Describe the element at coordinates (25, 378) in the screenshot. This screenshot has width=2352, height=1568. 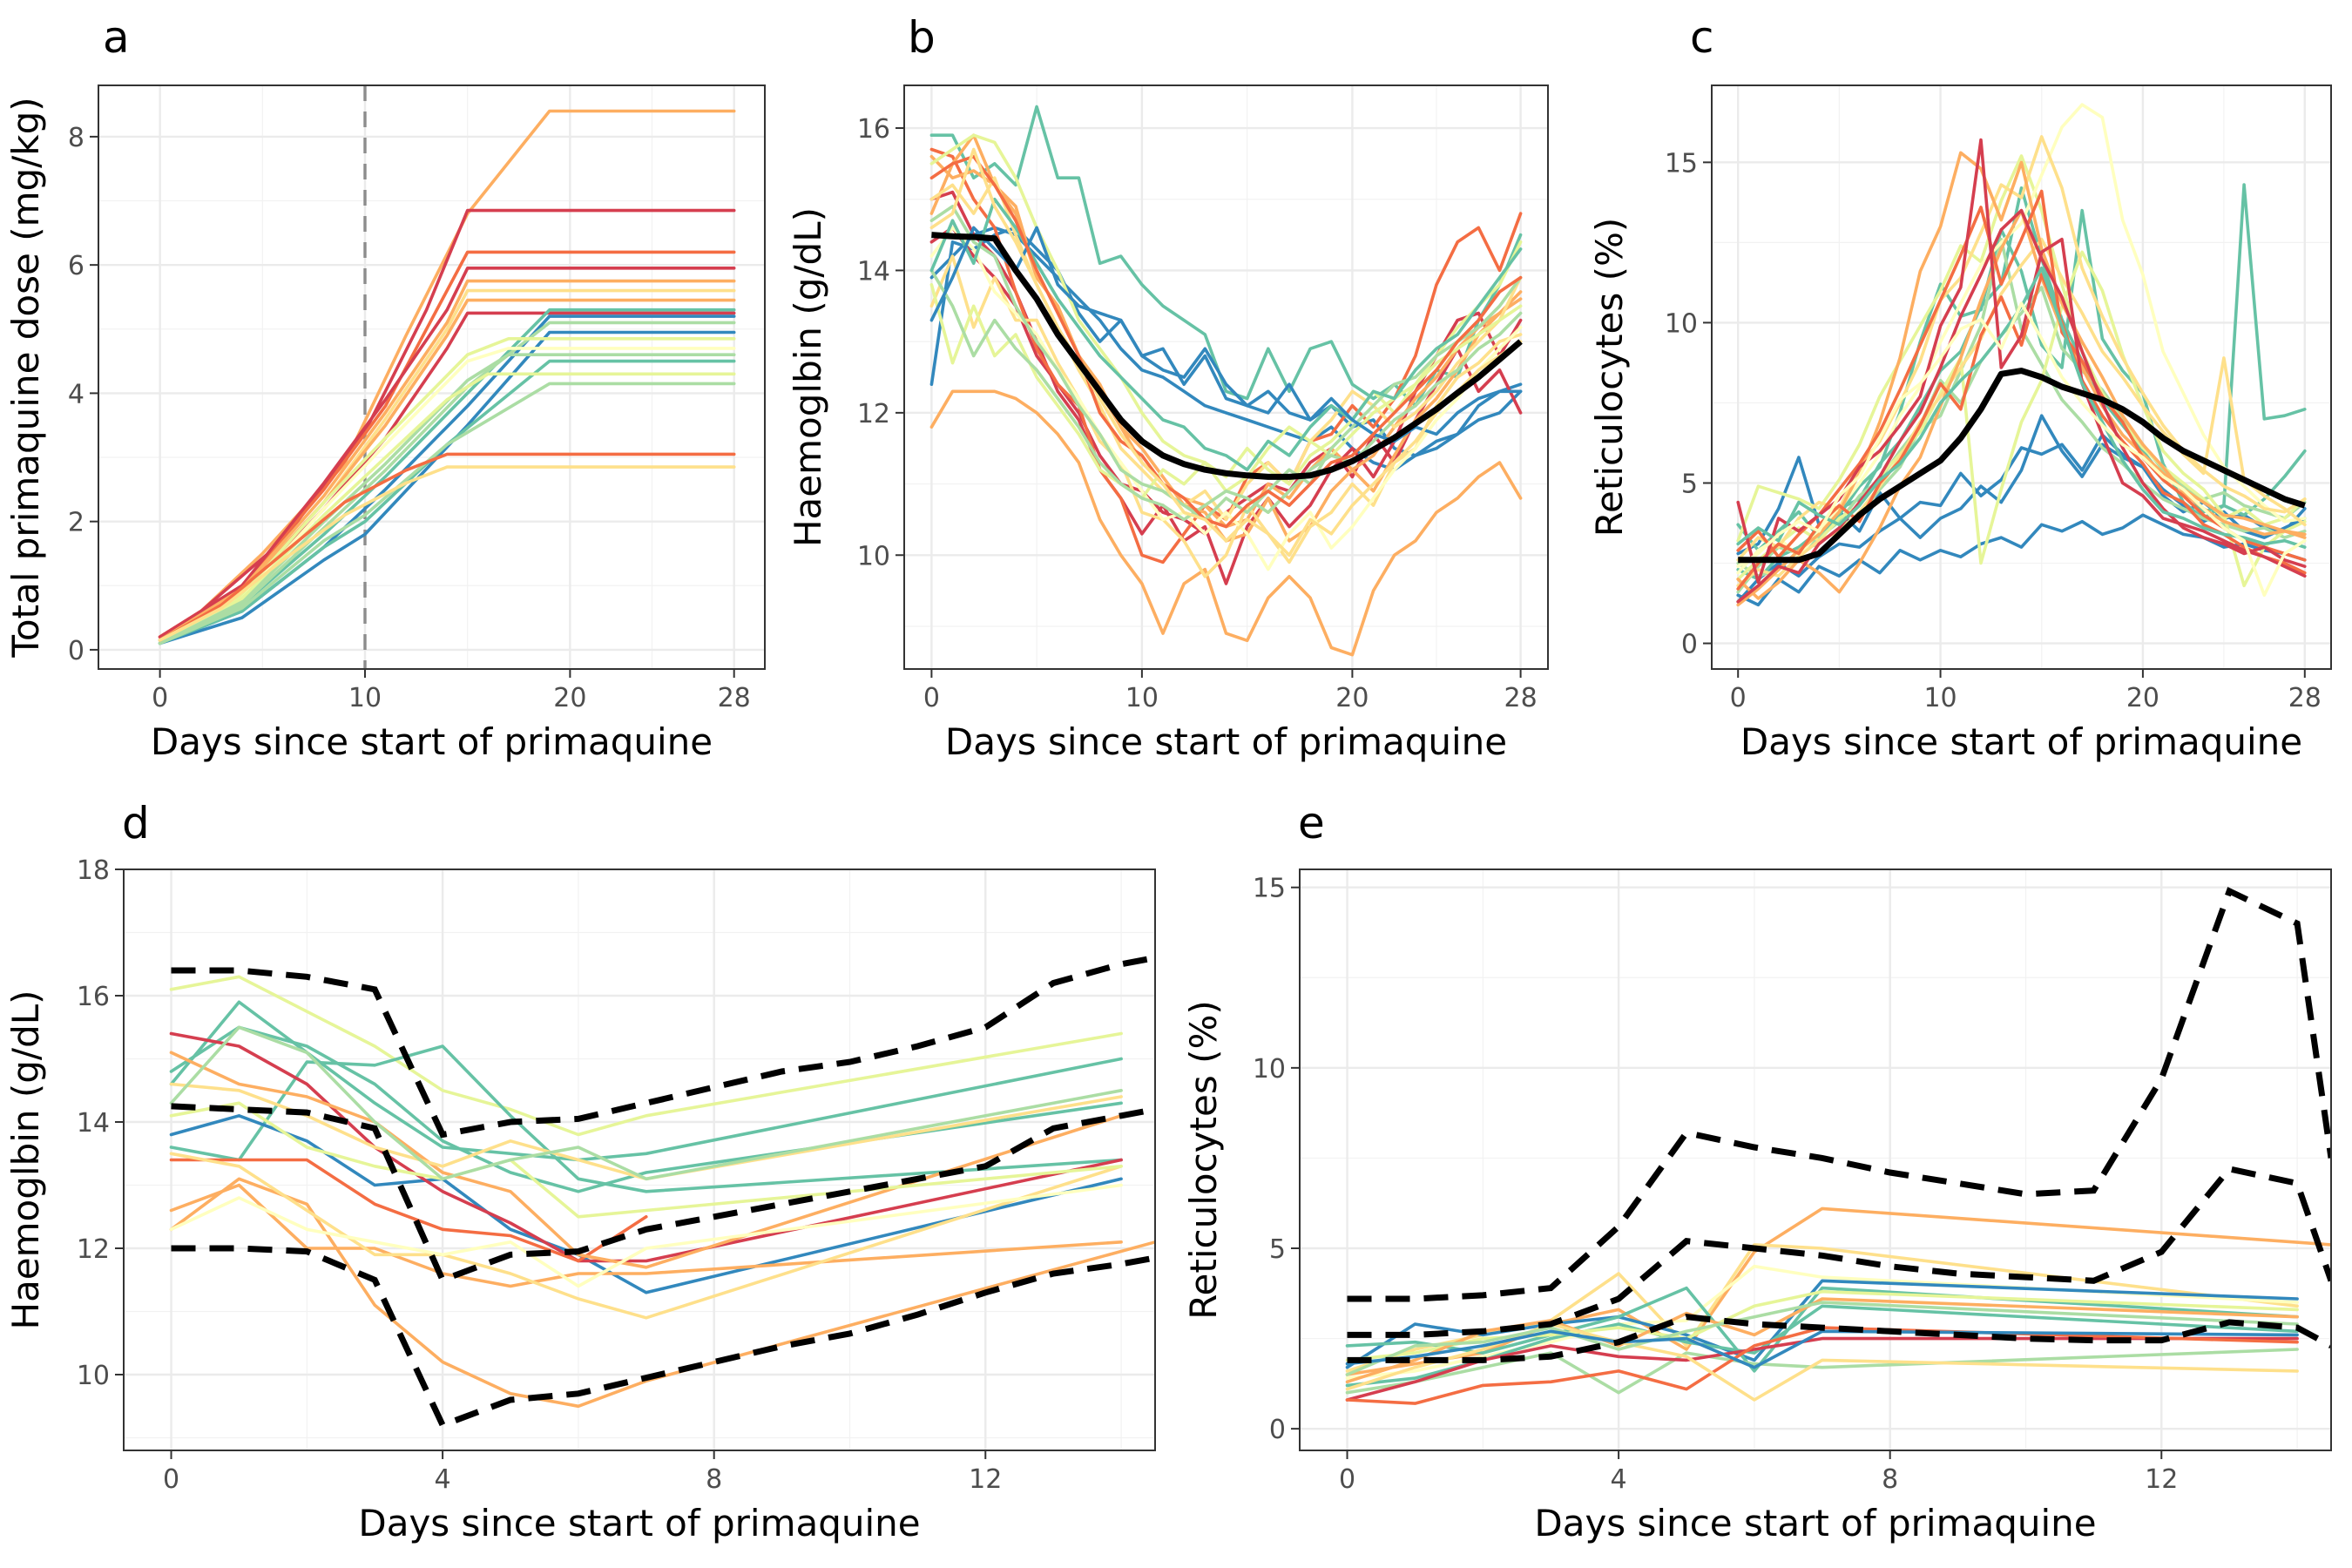
I see `y-axis-title: Total primaquine dose (mg/kg)` at that location.